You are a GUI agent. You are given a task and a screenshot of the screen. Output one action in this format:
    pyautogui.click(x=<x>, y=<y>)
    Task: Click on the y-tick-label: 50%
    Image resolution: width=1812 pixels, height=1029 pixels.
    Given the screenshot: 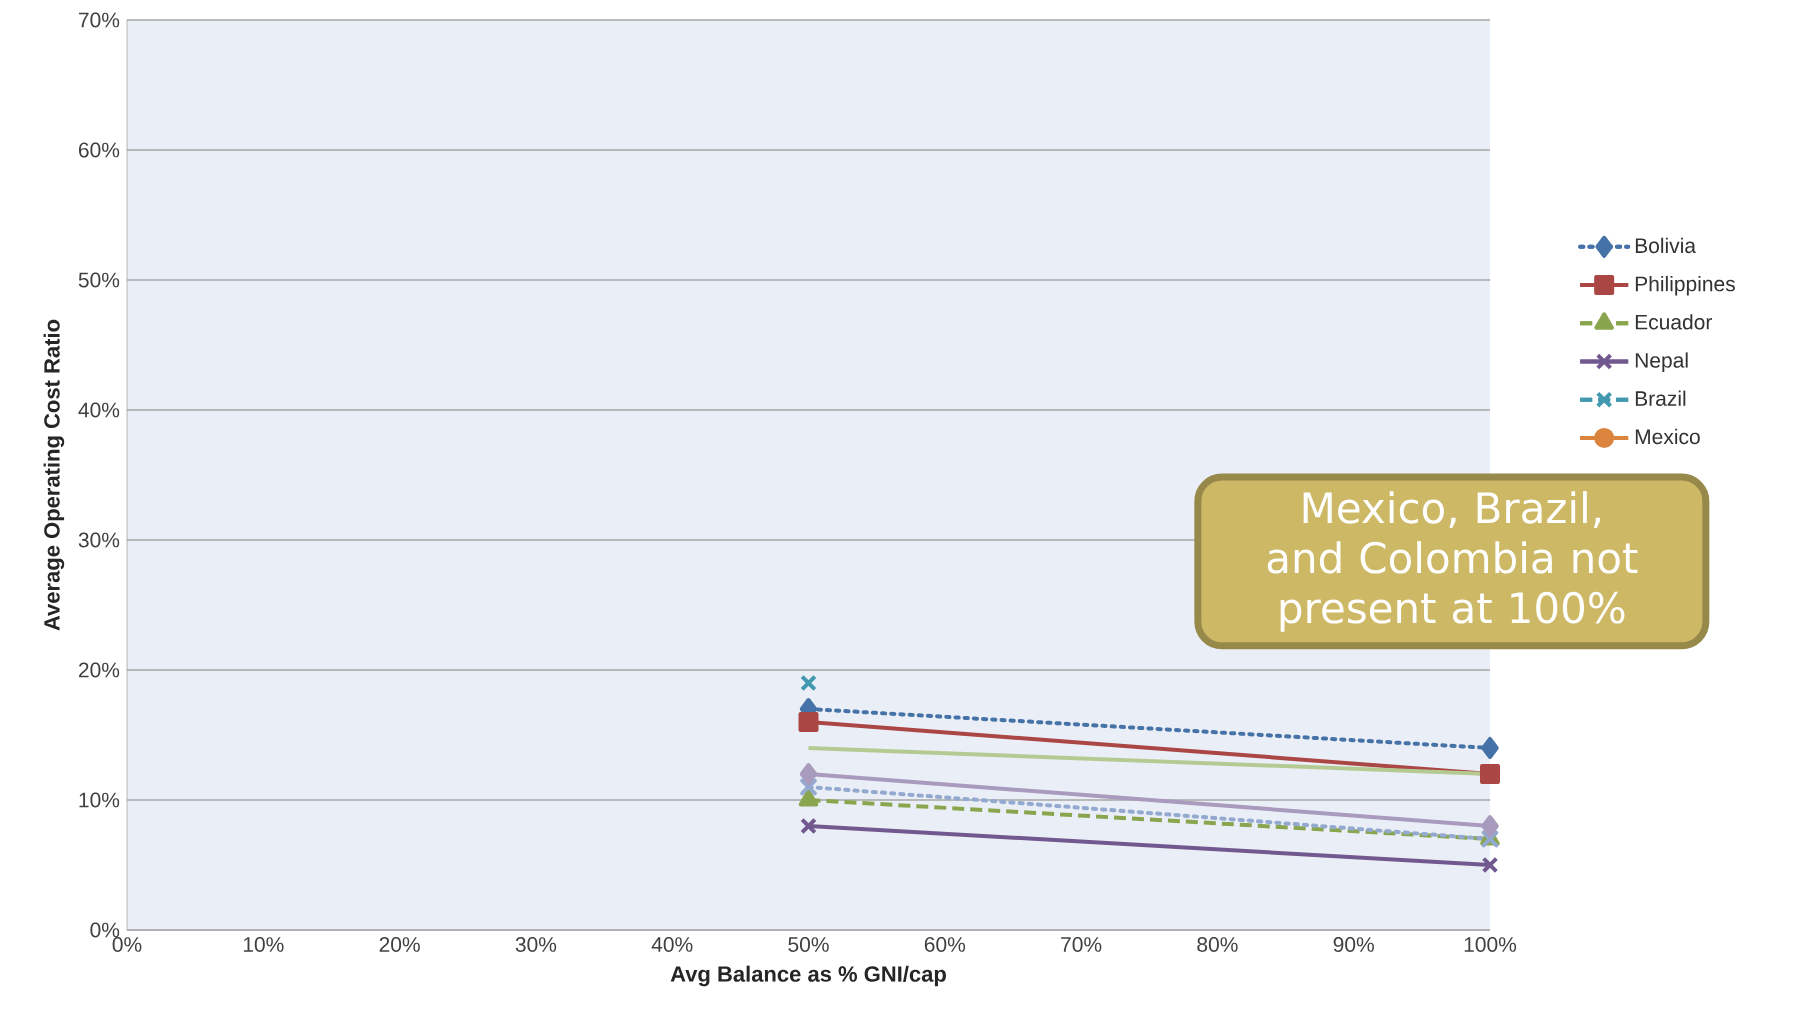 What is the action you would take?
    pyautogui.click(x=99, y=280)
    